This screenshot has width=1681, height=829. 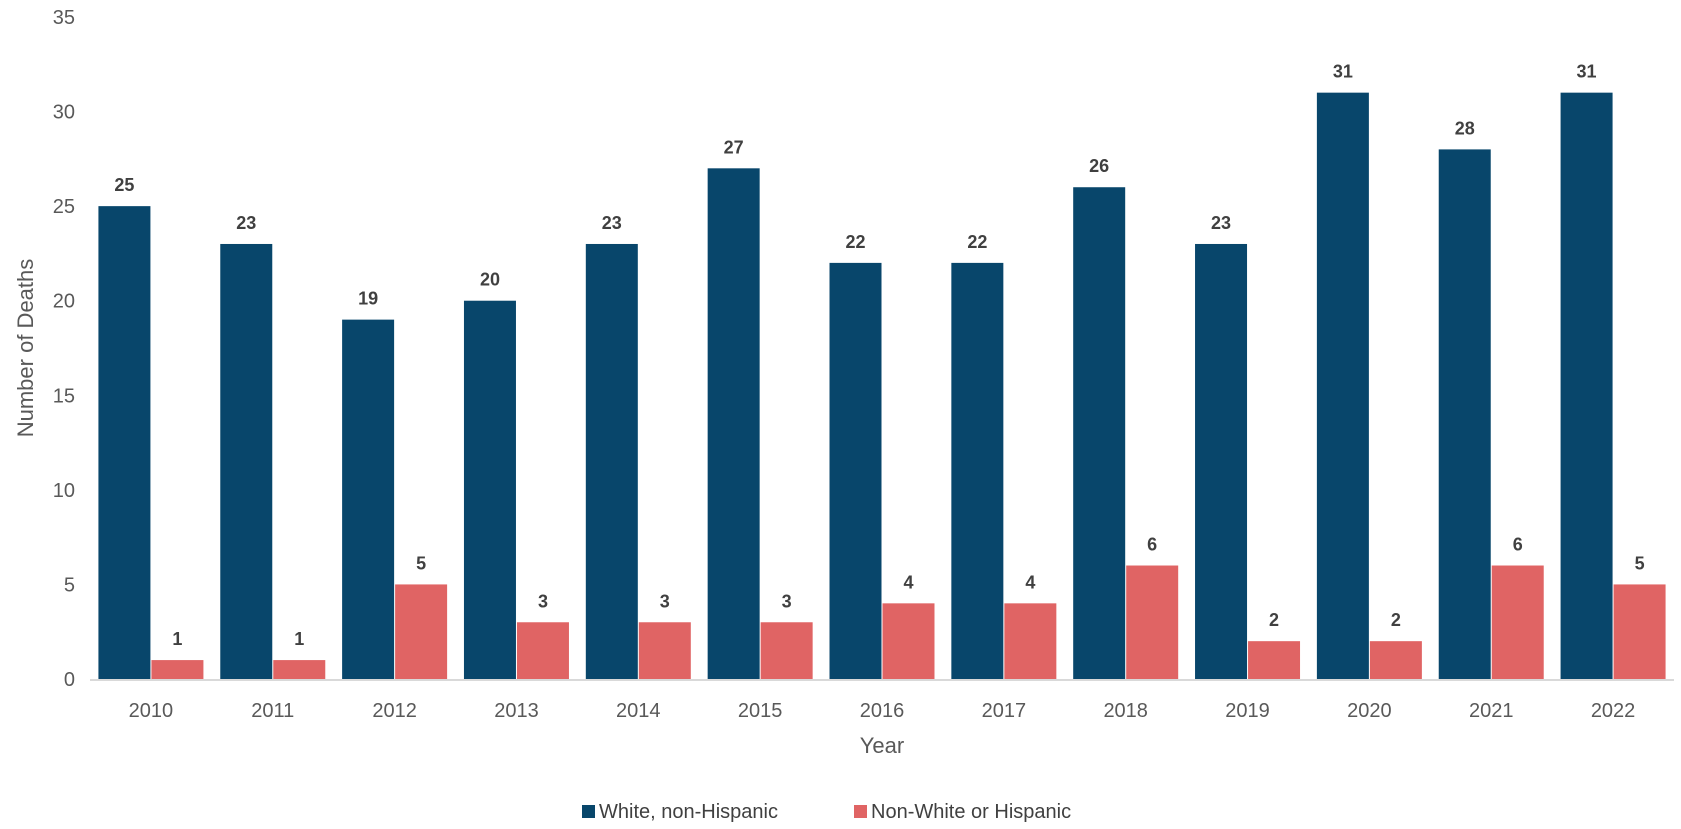 What do you see at coordinates (64, 396) in the screenshot?
I see `y-tick-label: 15` at bounding box center [64, 396].